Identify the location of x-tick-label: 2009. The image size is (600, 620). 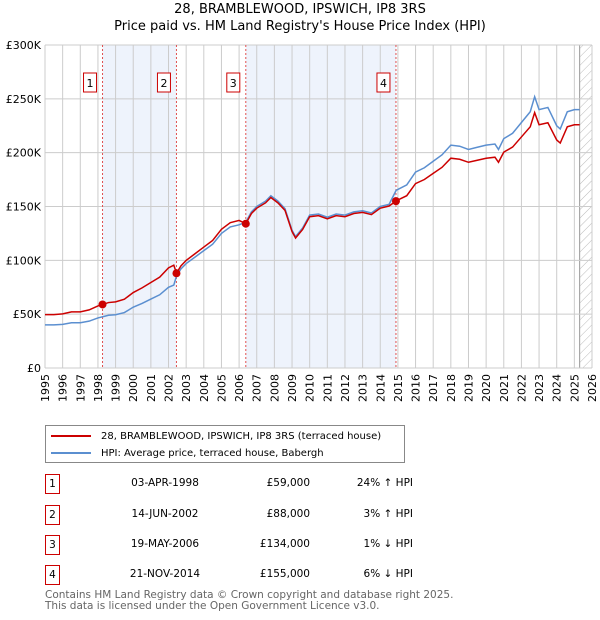
(292, 388).